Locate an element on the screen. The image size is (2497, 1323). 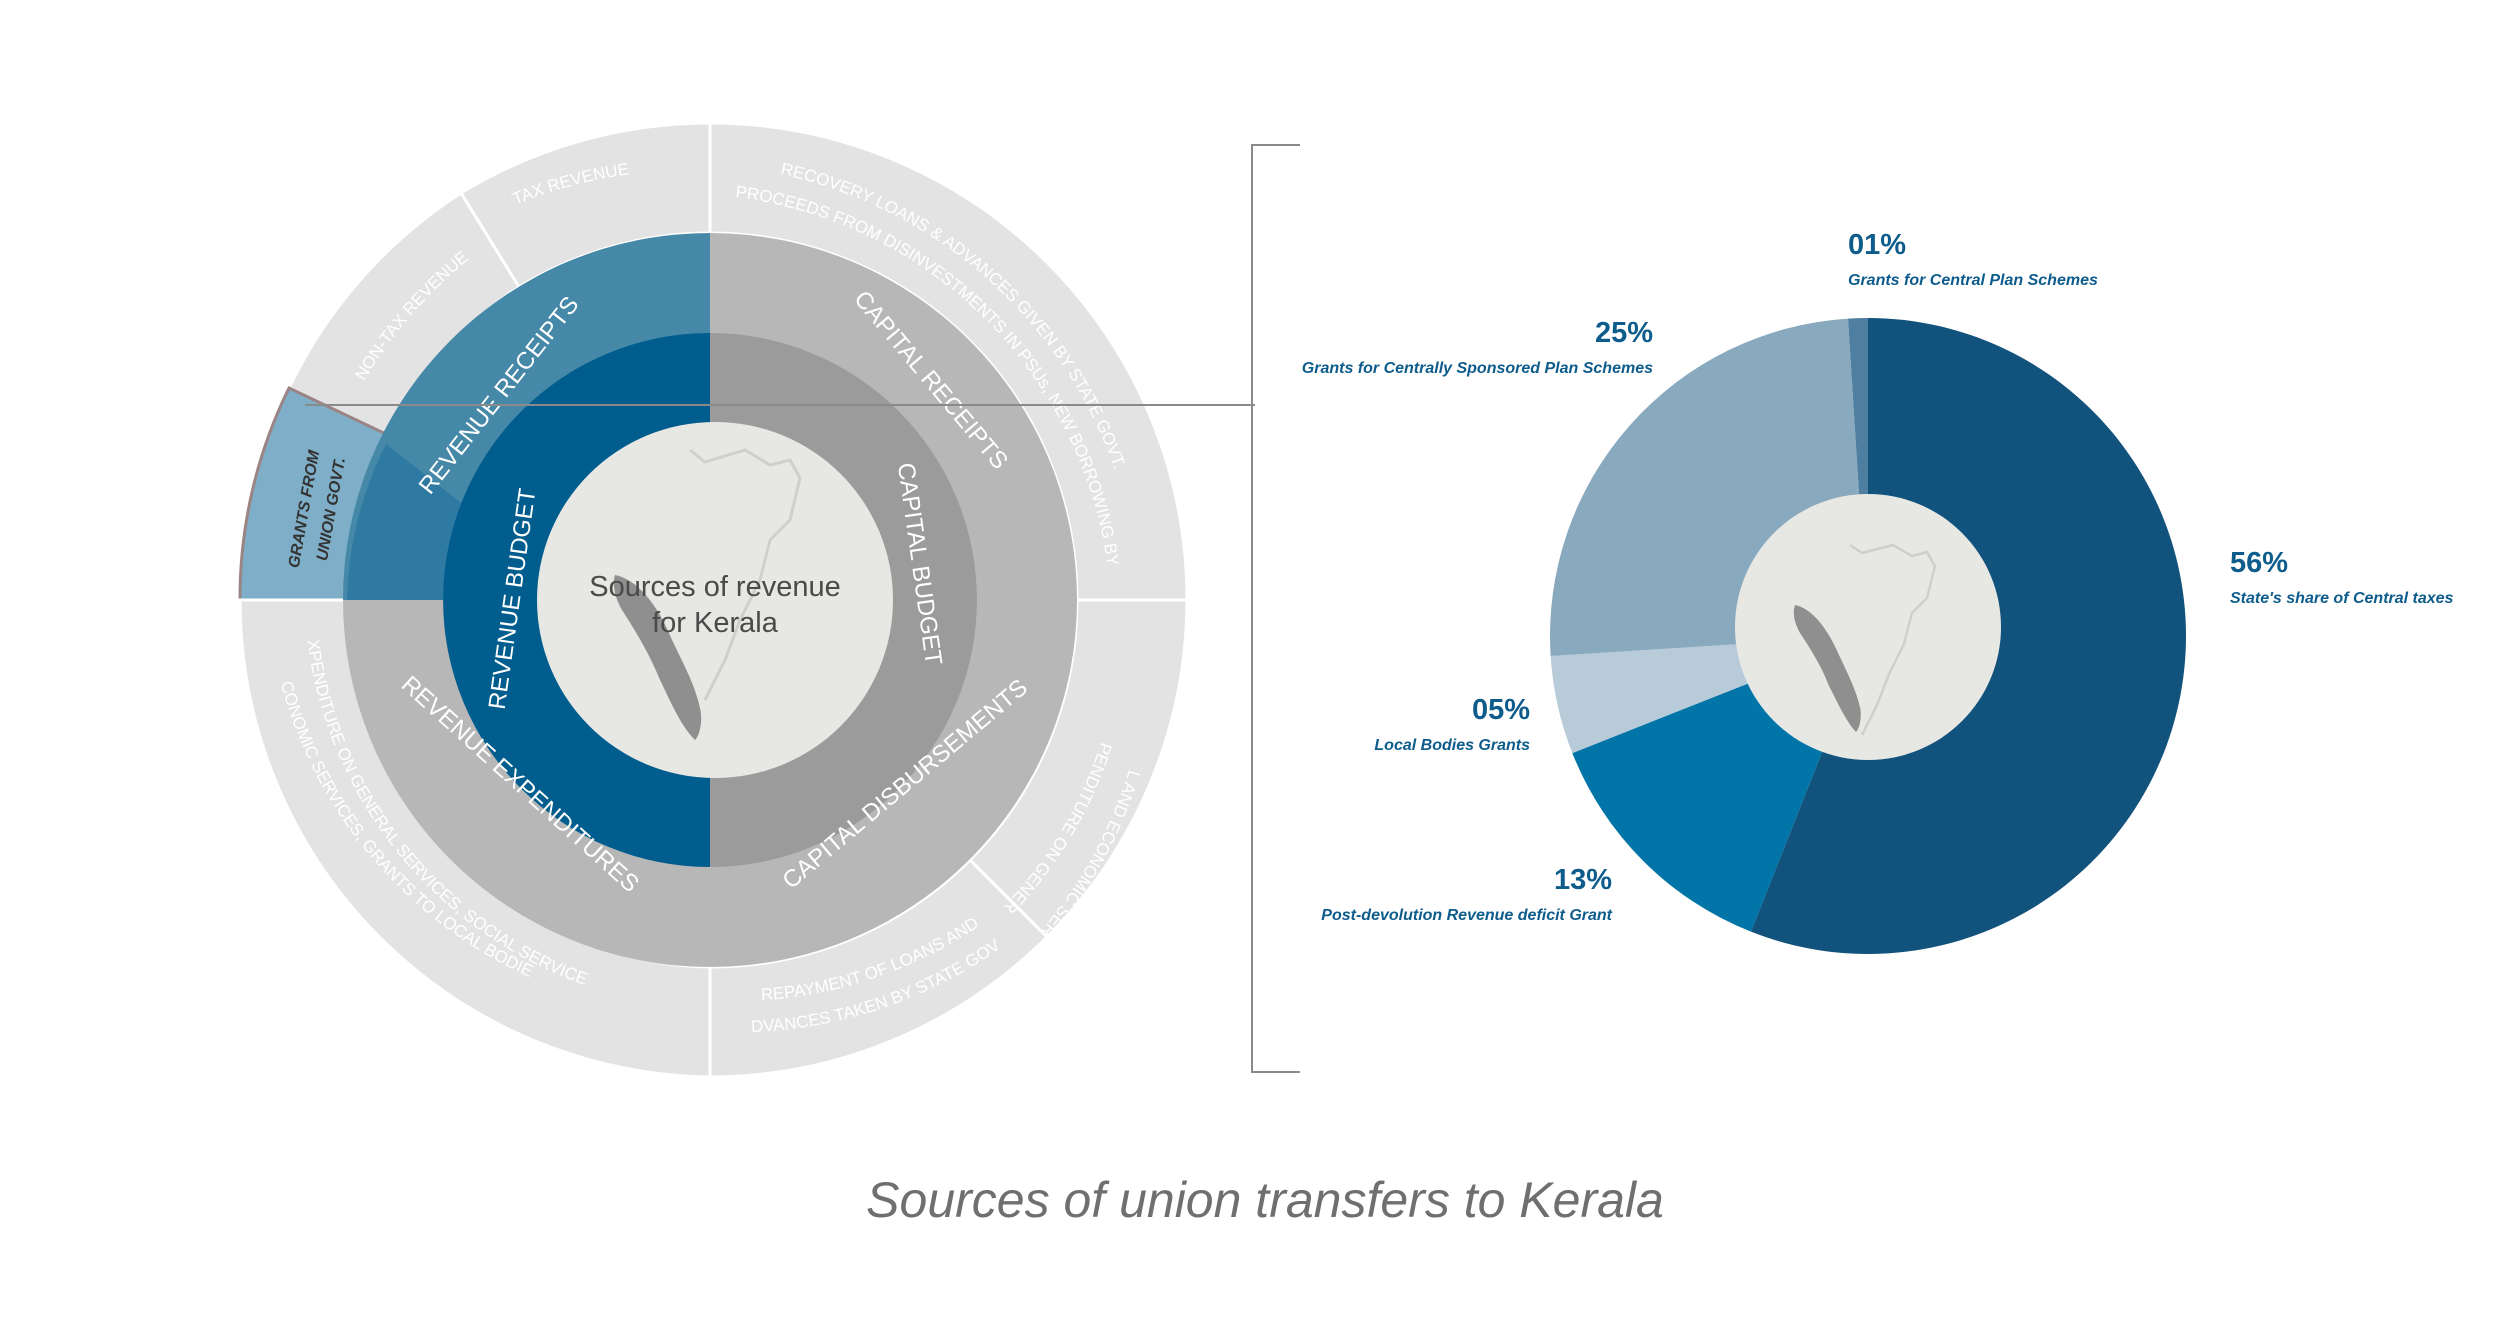
kerala-map-pie is located at coordinates (1865, 639).